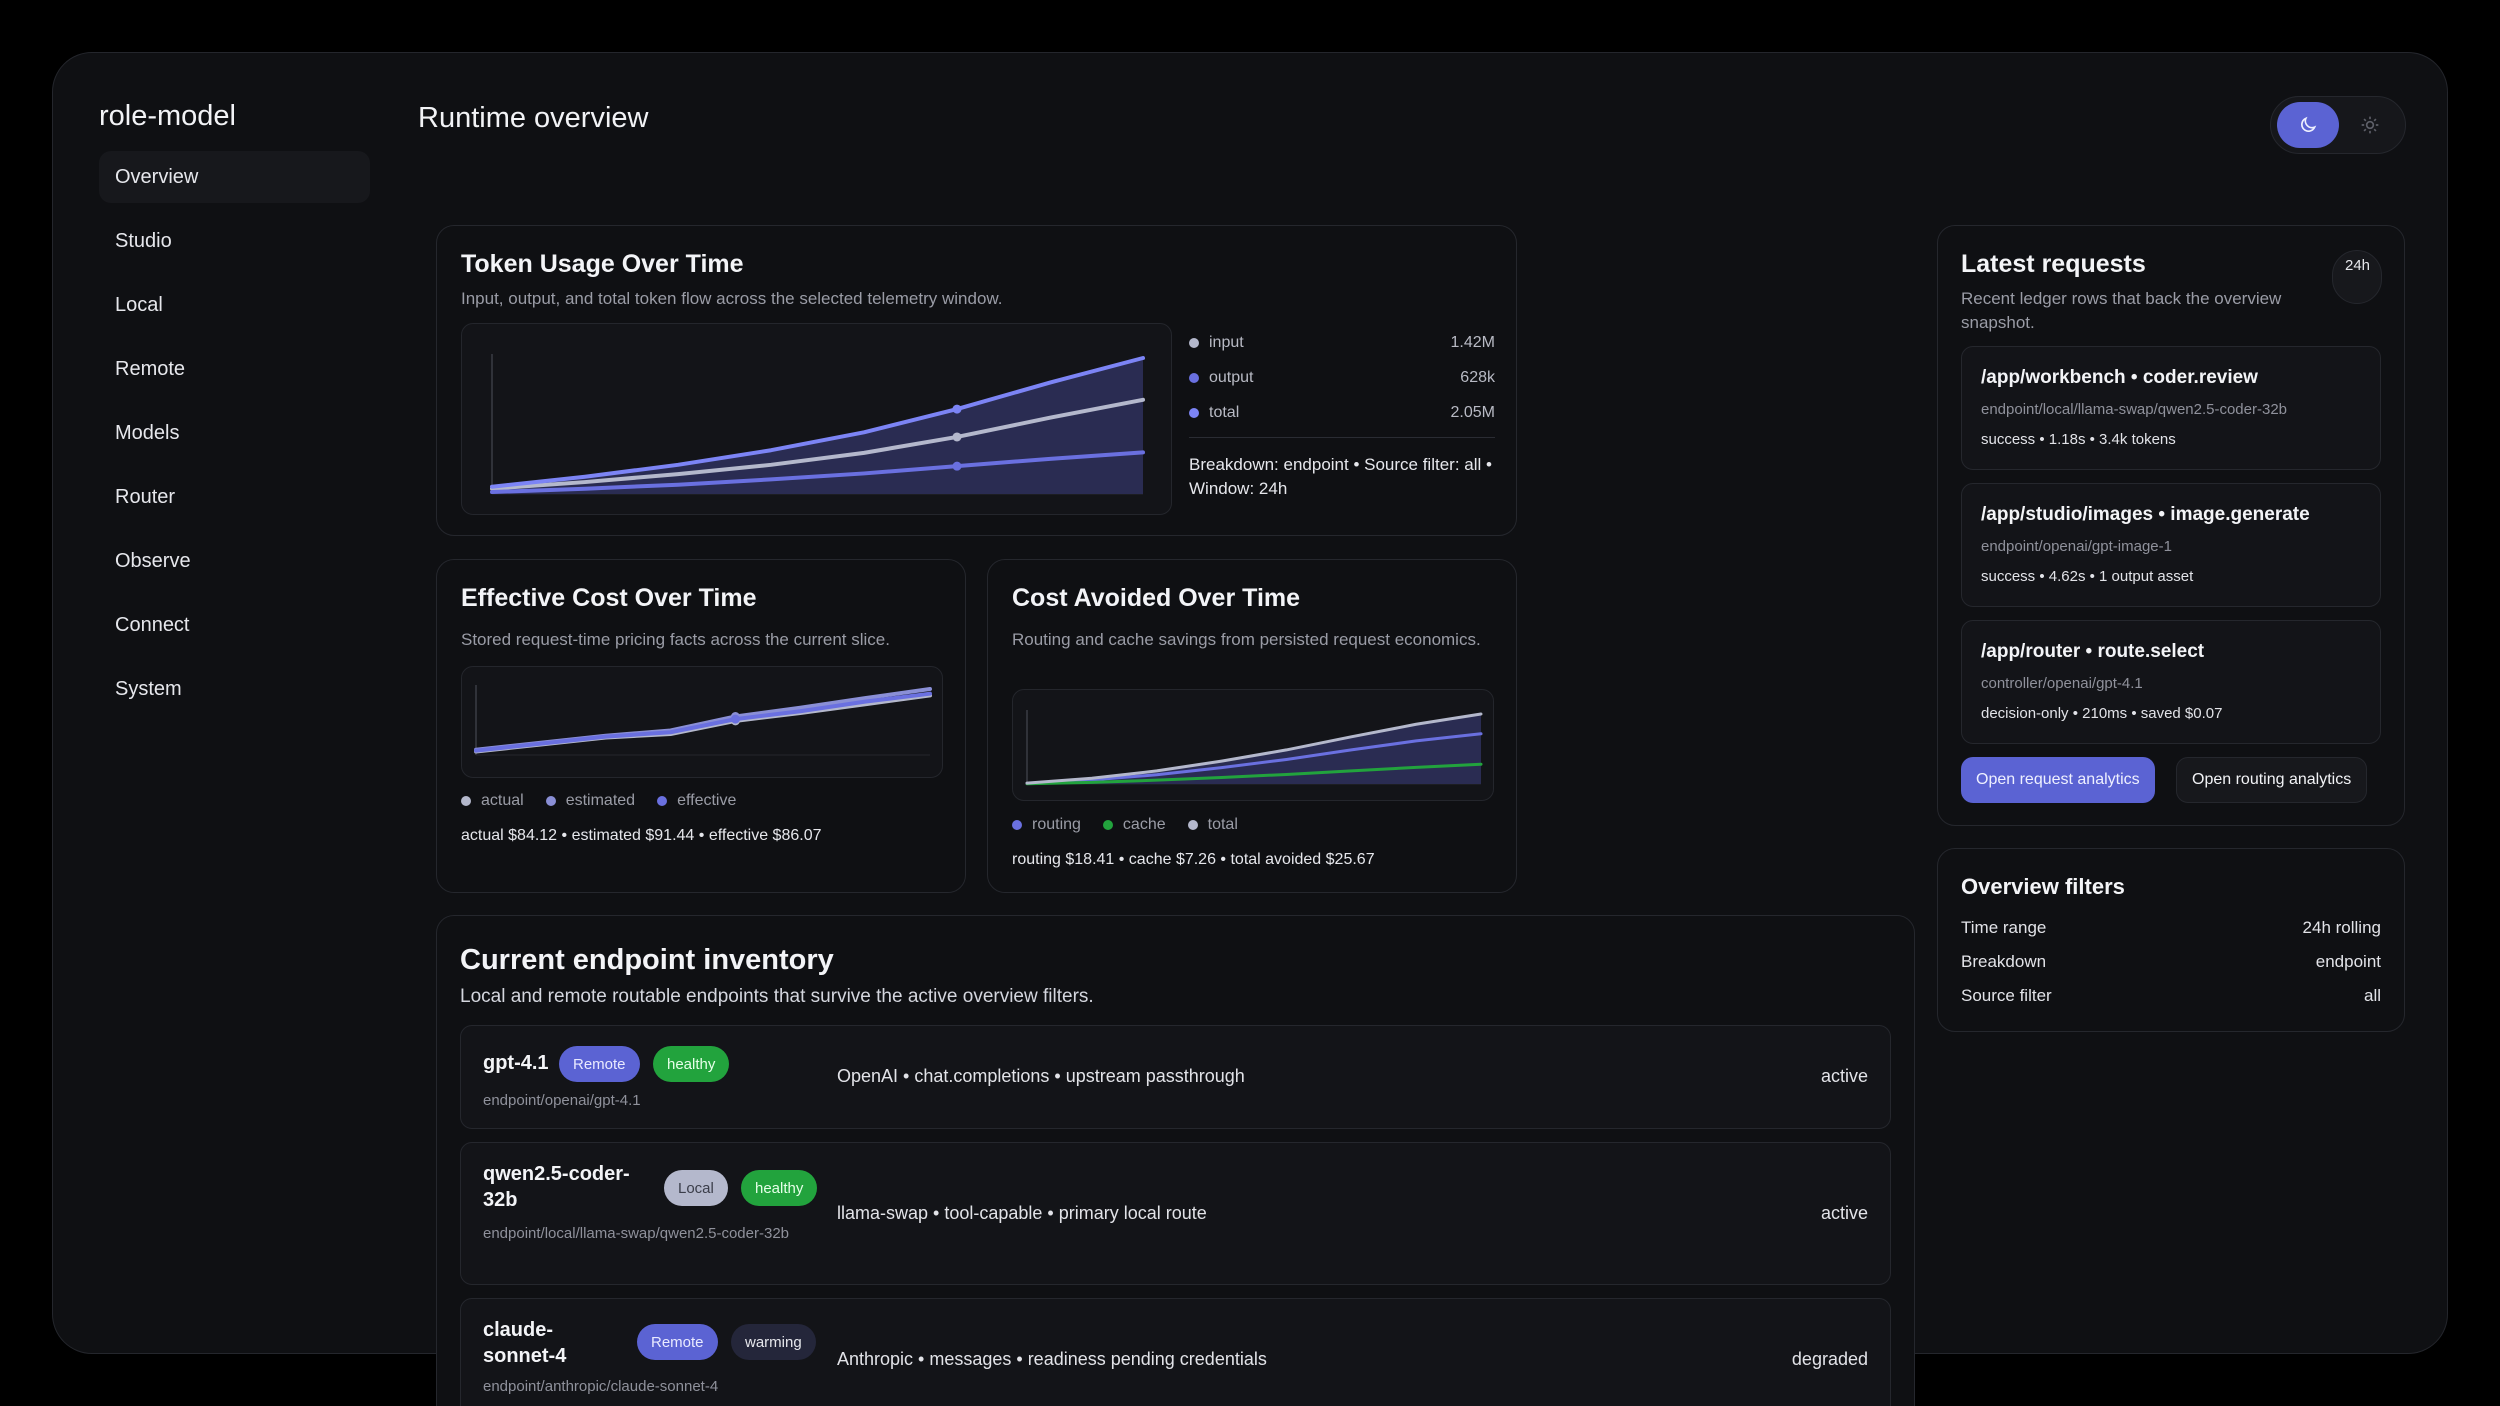  What do you see at coordinates (2062, 683) in the screenshot?
I see `request-path: controller/openai/gpt-4.1` at bounding box center [2062, 683].